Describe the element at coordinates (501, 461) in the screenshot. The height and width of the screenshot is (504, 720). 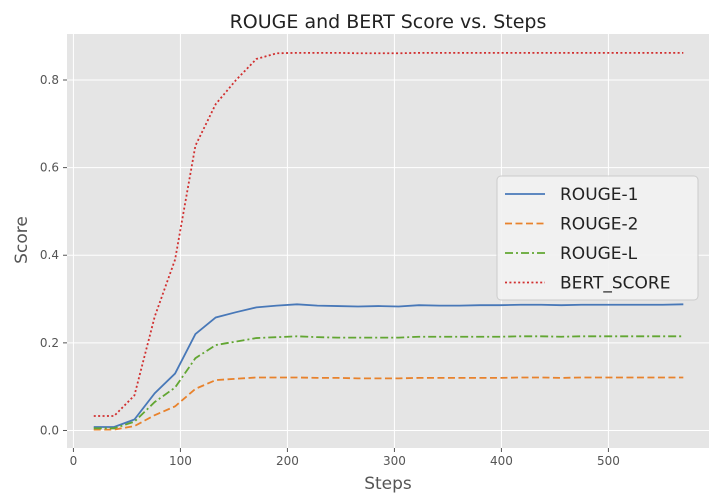
I see `x-tick-label: 400` at that location.